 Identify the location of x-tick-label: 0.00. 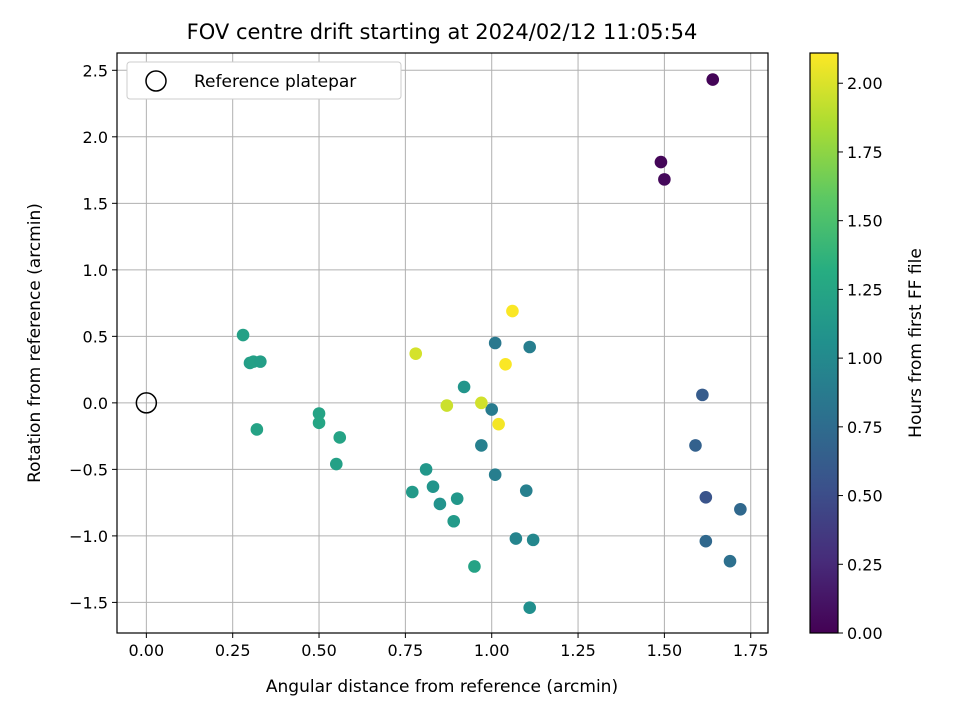
(147, 650).